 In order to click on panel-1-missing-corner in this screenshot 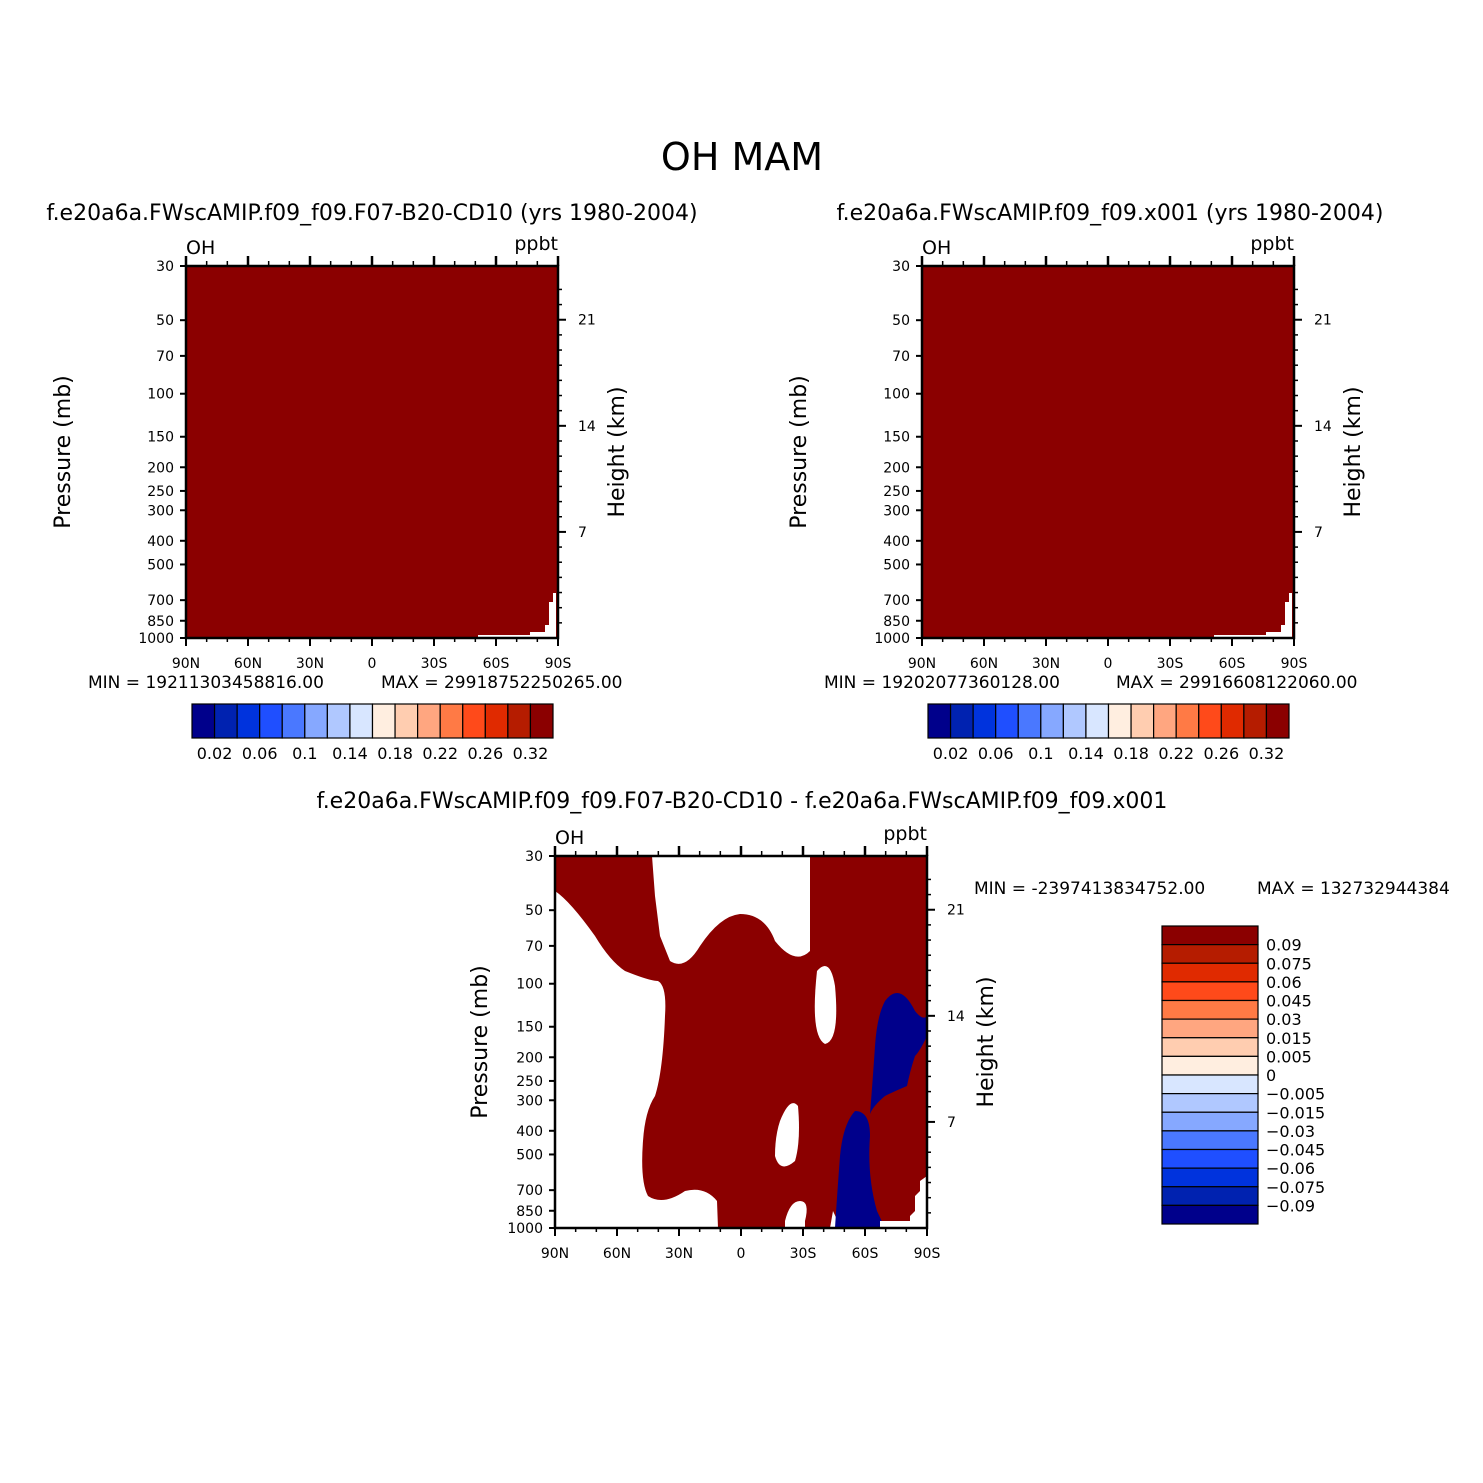, I will do `click(517, 615)`.